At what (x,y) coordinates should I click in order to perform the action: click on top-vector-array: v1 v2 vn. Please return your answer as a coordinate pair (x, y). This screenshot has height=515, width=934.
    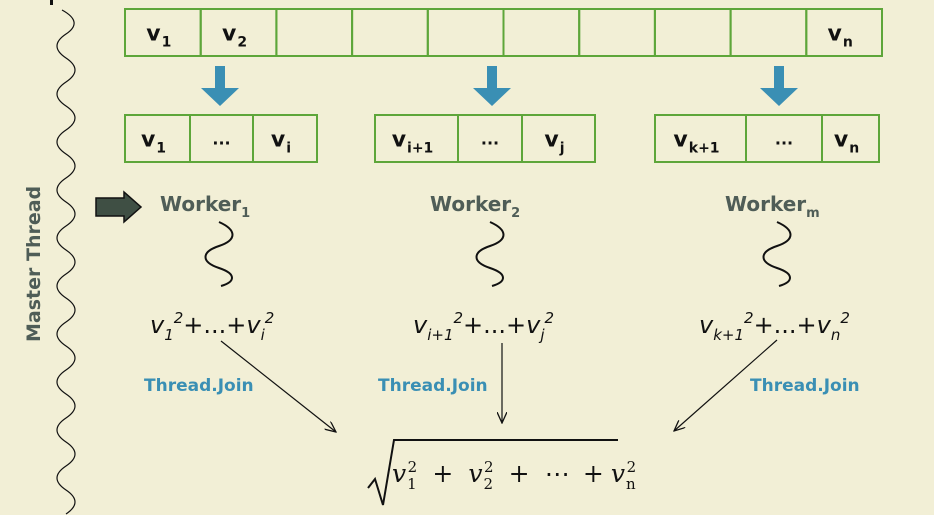
    Looking at the image, I should click on (503, 32).